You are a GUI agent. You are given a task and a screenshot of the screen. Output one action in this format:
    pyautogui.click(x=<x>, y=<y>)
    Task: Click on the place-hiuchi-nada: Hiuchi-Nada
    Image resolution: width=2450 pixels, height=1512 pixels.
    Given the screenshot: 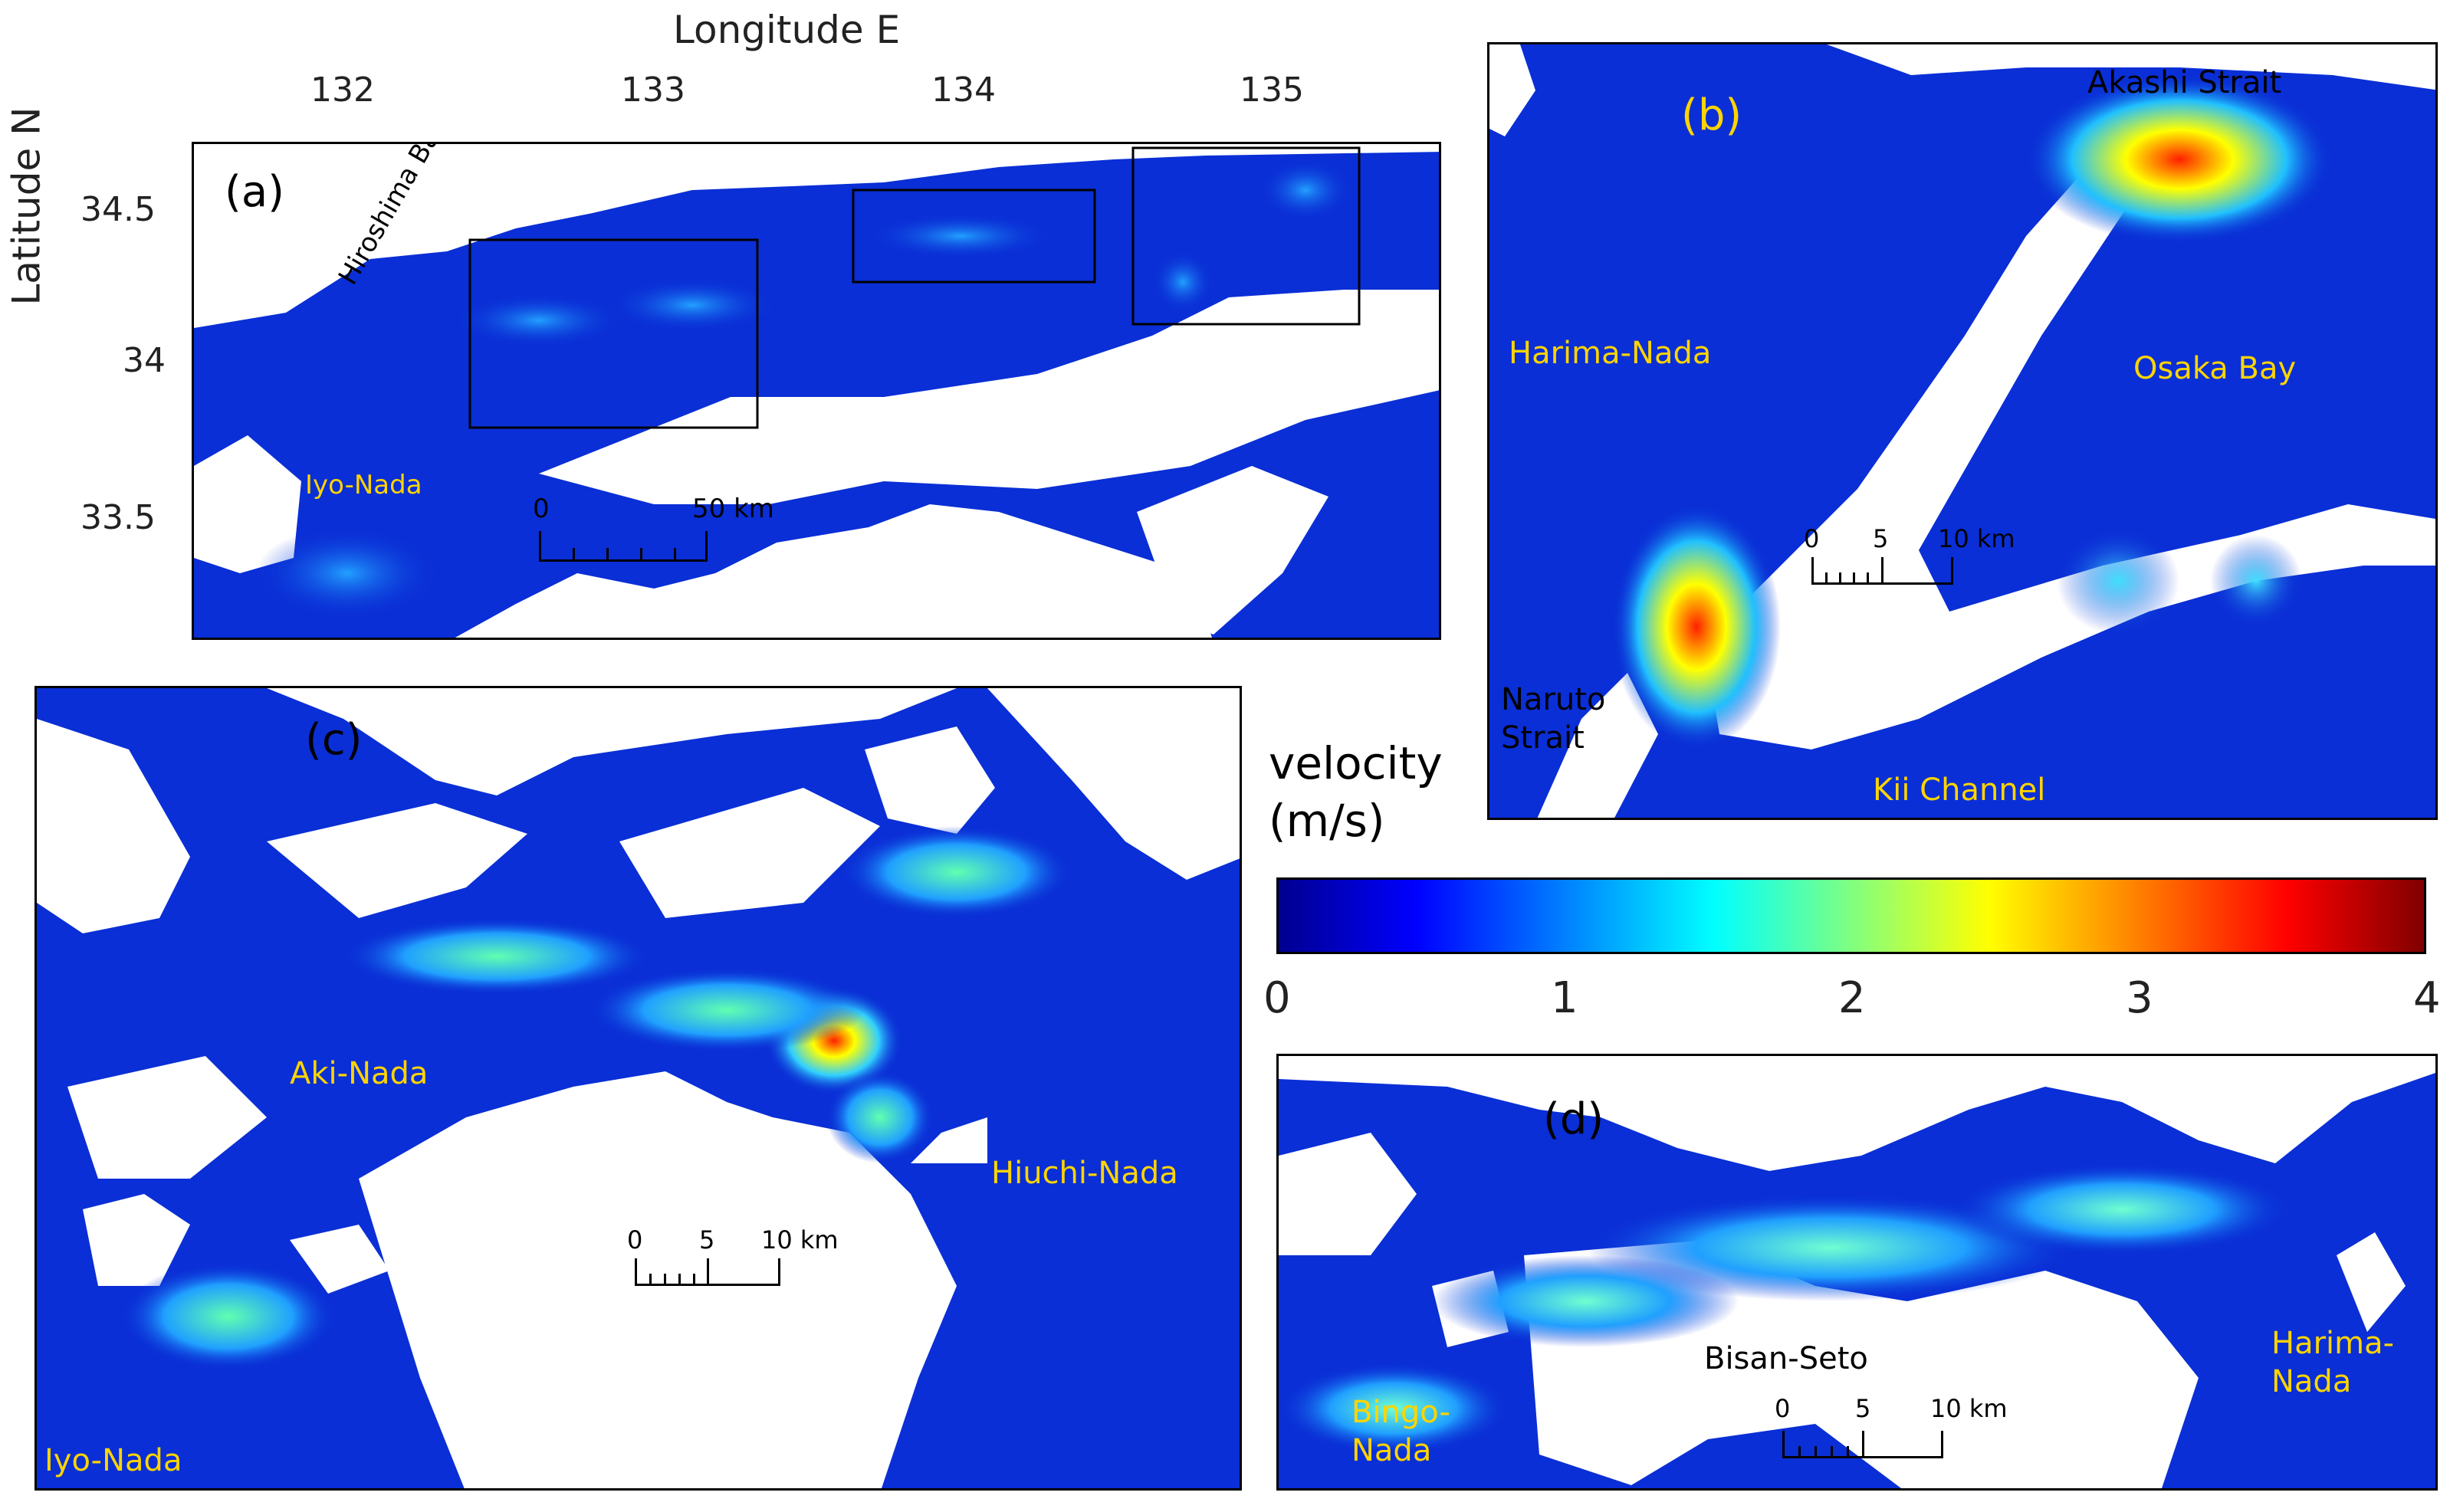 What is the action you would take?
    pyautogui.click(x=1084, y=1173)
    